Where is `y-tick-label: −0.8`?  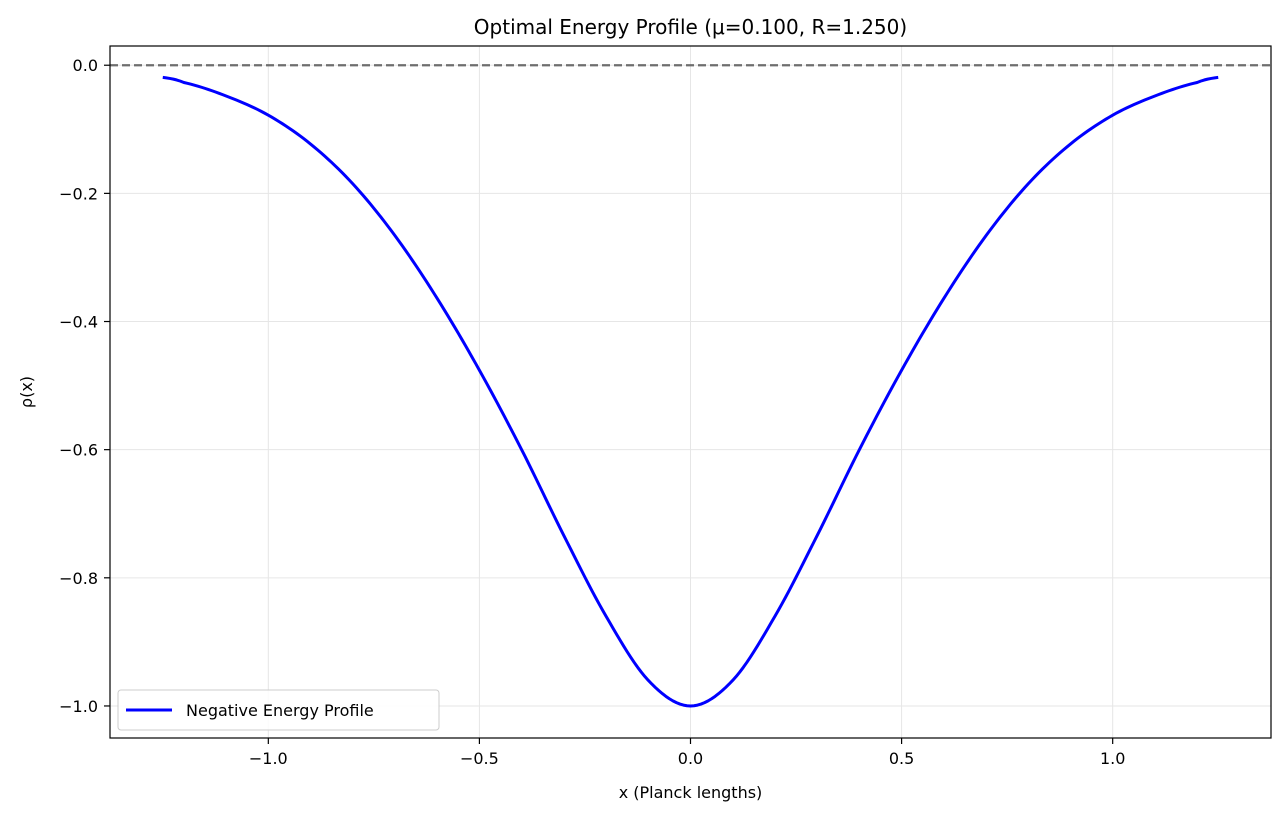
y-tick-label: −0.8 is located at coordinates (78, 578).